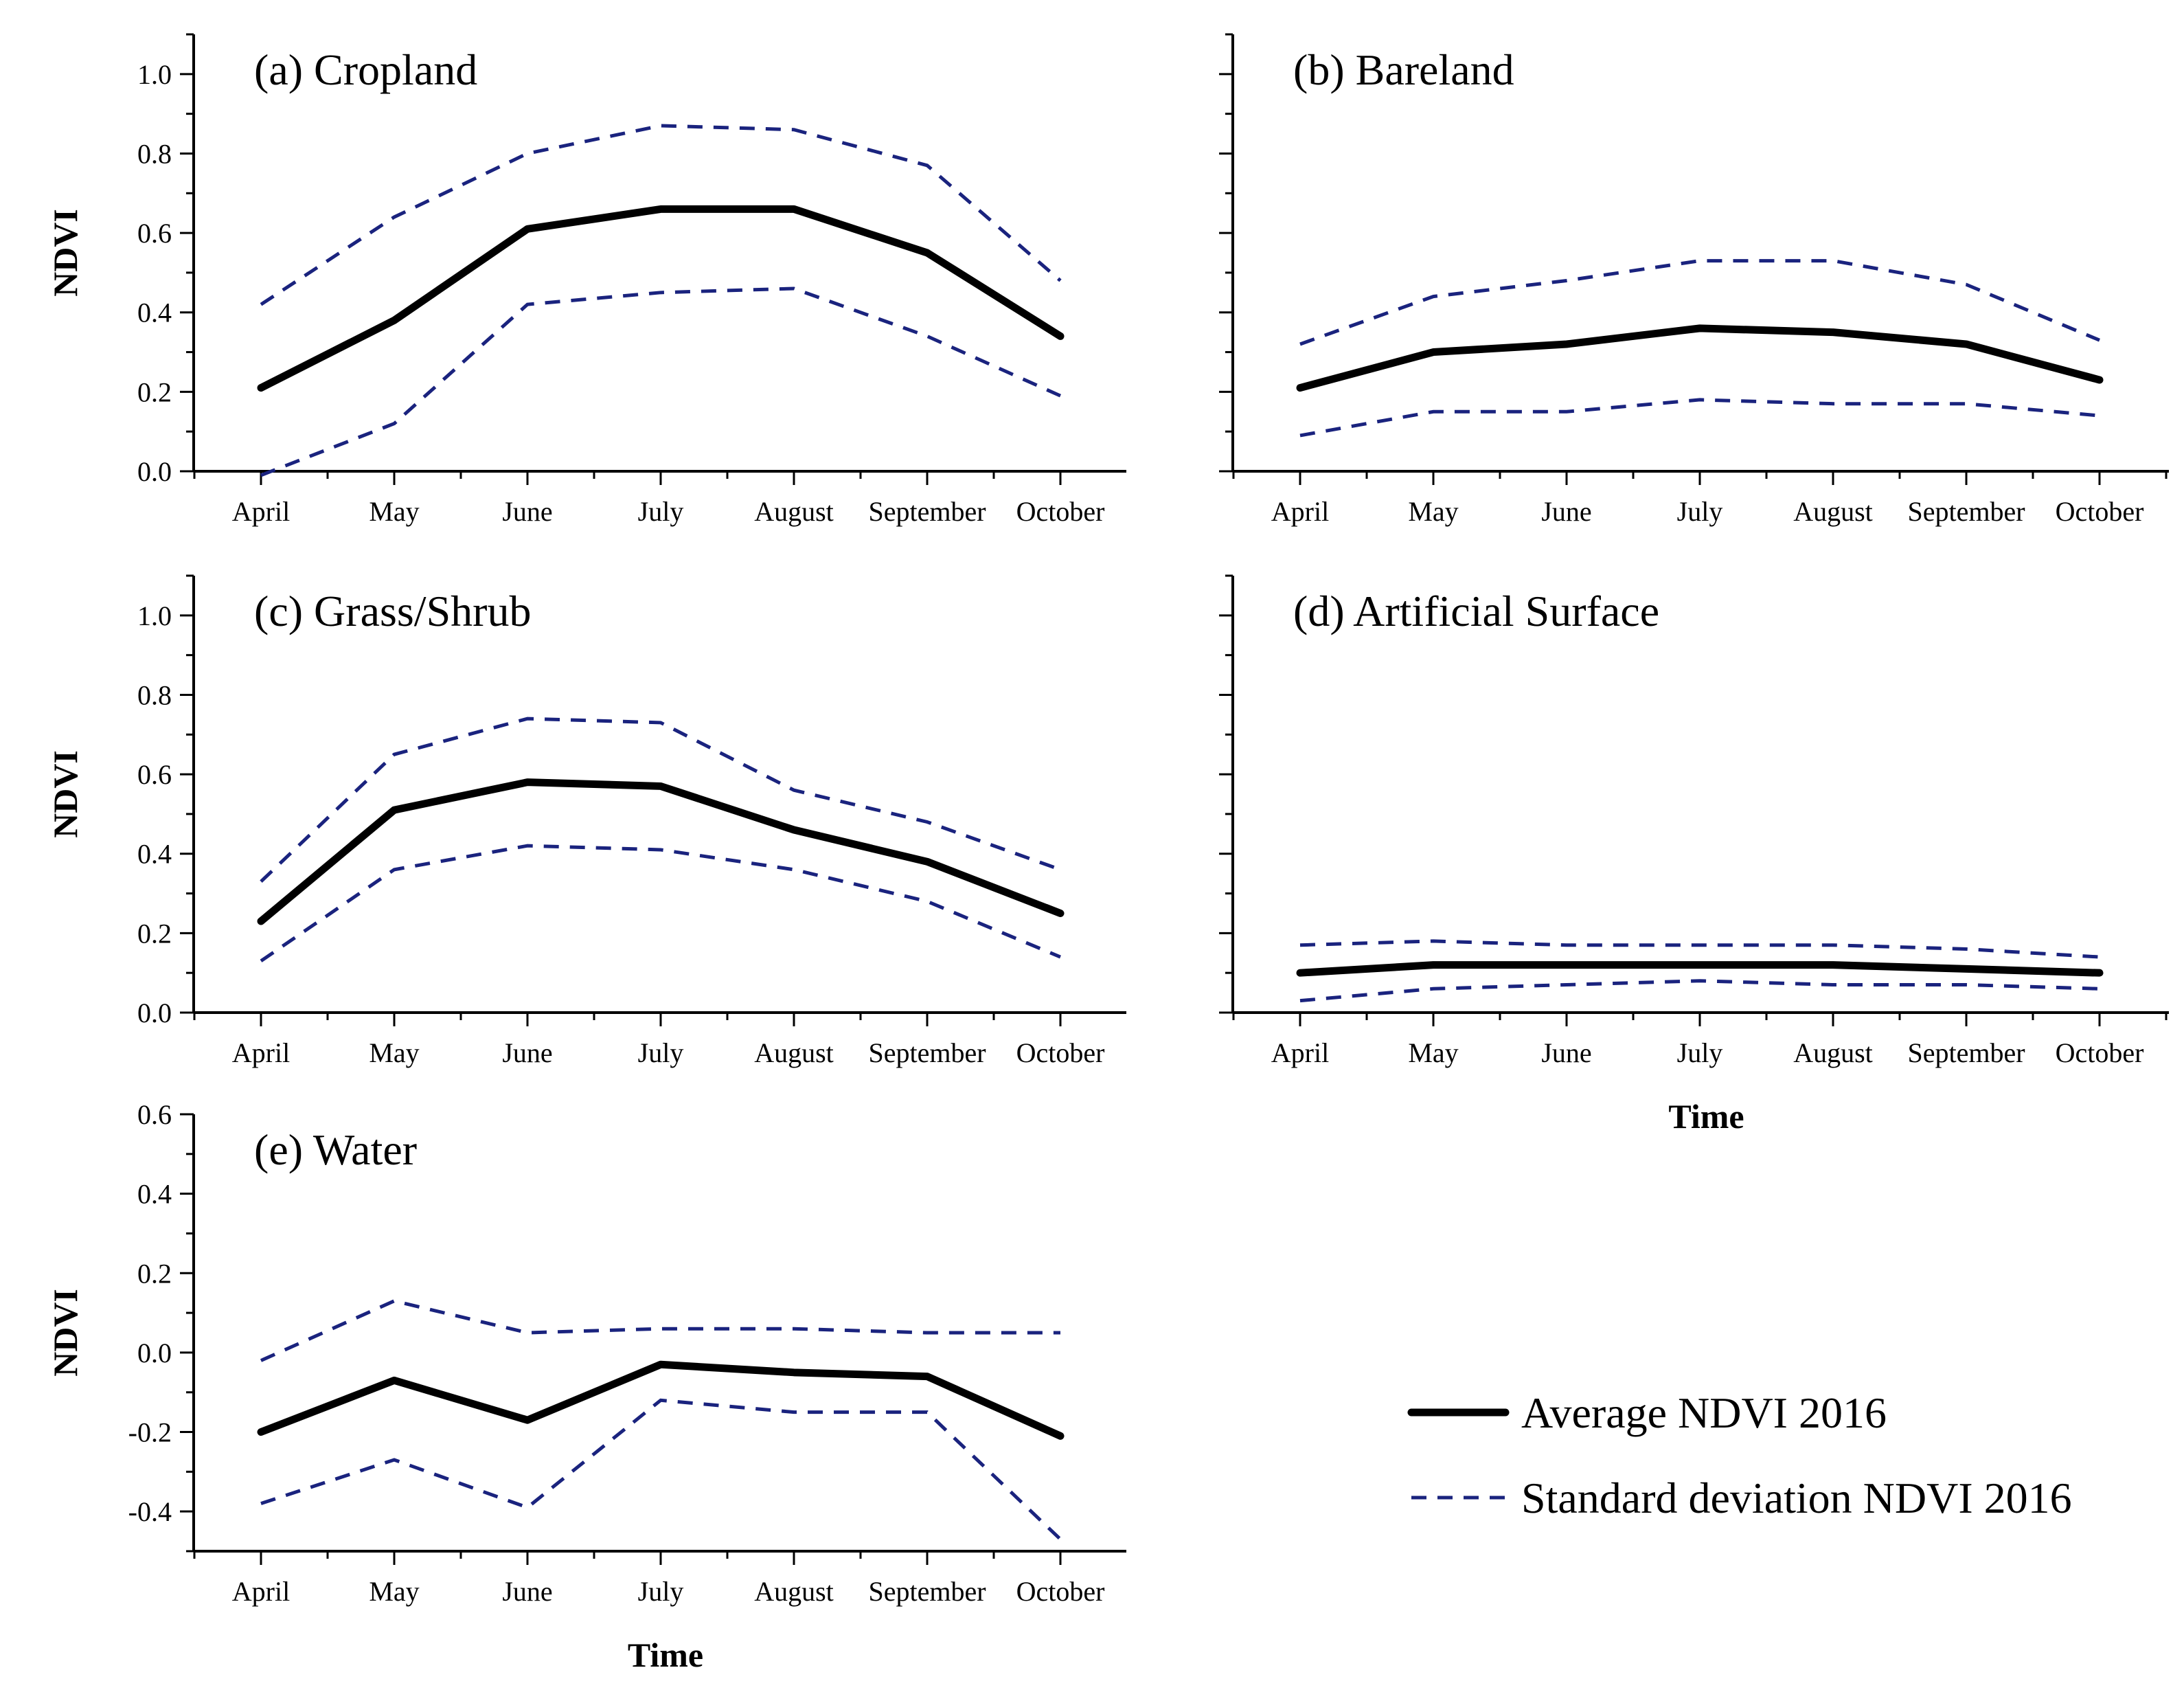  What do you see at coordinates (1704, 1412) in the screenshot?
I see `legend-average-label: Average NDVI 2016` at bounding box center [1704, 1412].